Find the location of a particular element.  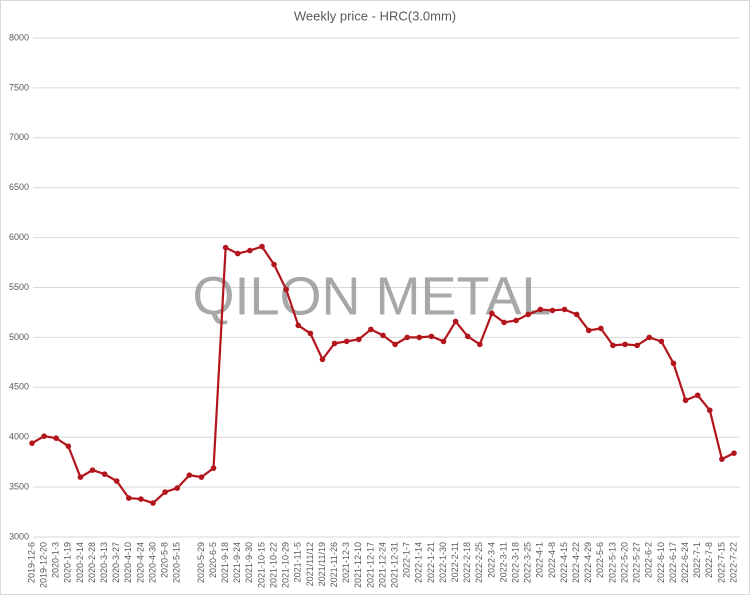

x-tick-label: 2022-1-14 is located at coordinates (419, 562).